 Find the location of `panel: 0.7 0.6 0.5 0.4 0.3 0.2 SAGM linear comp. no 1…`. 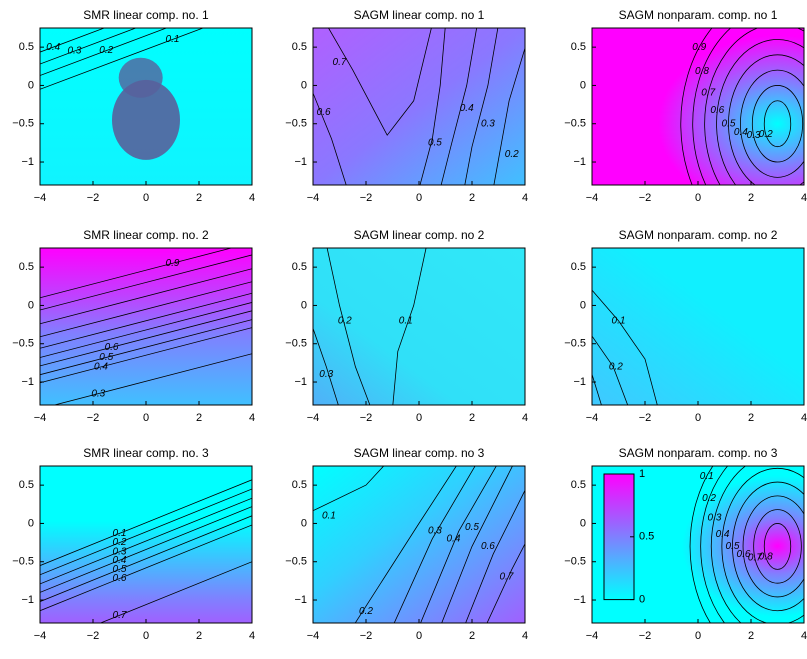

panel: 0.7 0.6 0.5 0.4 0.3 0.2 SAGM linear comp. no 1… is located at coordinates (406, 106).